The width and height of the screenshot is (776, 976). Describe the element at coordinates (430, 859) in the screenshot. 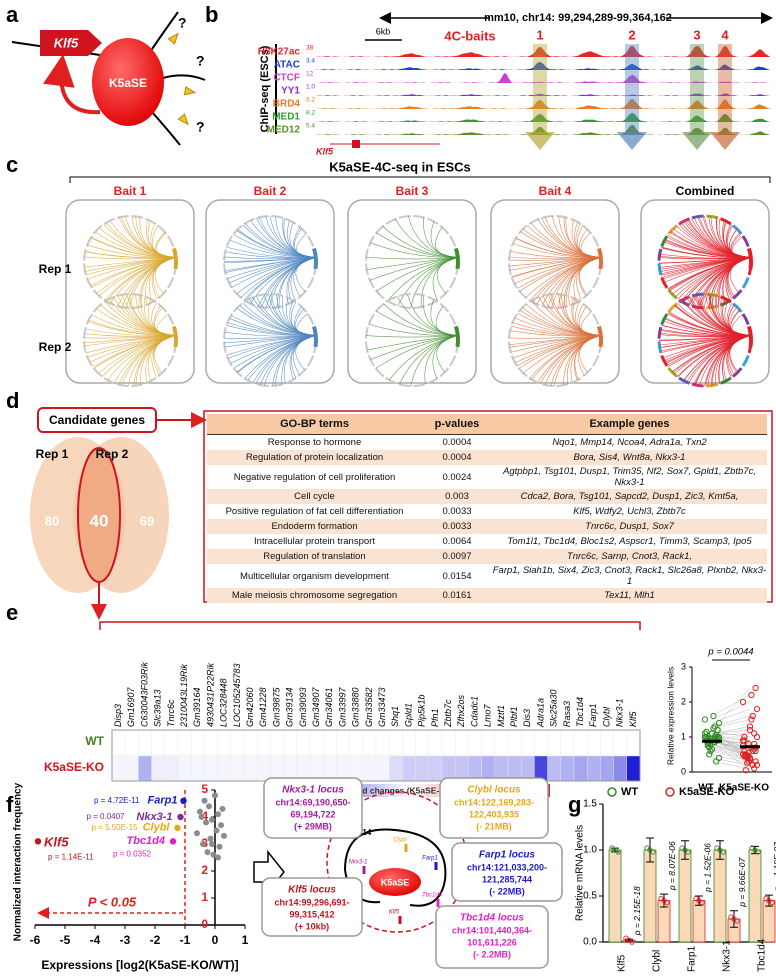

I see `gene-label: Farp1` at that location.